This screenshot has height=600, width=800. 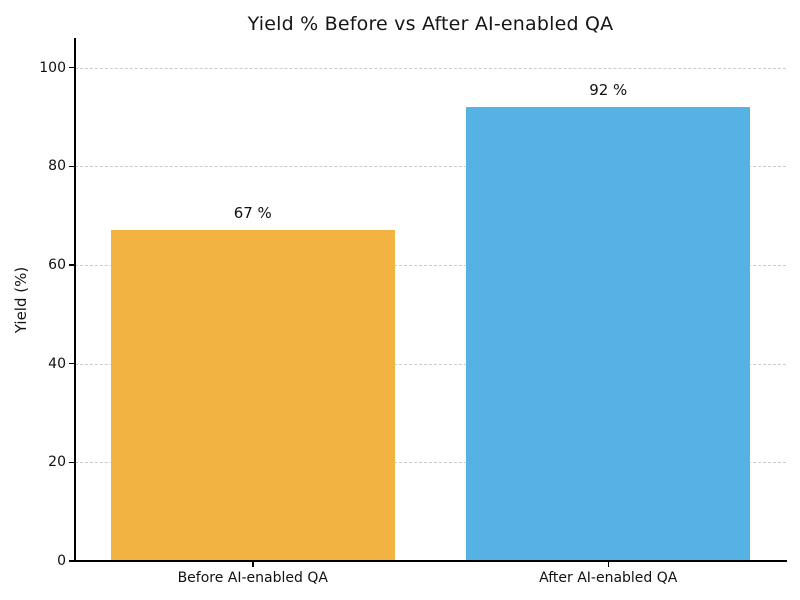 I want to click on y-axis-label: Yield (%), so click(x=21, y=300).